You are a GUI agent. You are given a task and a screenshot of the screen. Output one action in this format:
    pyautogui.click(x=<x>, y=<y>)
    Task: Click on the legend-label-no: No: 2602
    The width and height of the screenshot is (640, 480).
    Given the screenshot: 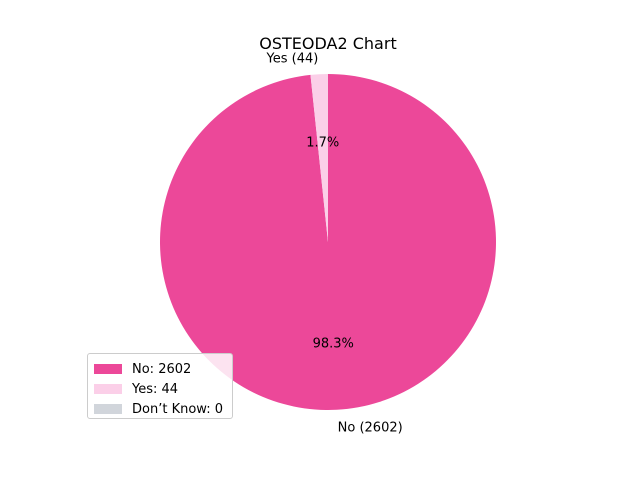 What is the action you would take?
    pyautogui.click(x=162, y=369)
    